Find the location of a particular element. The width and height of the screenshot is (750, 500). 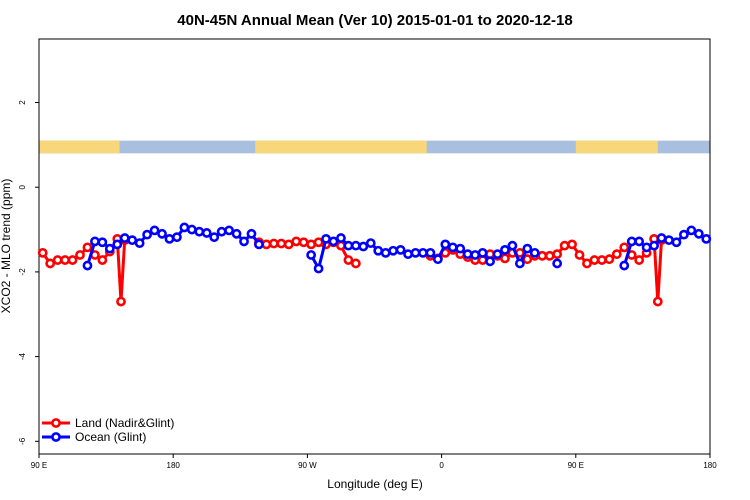

legend-label: Ocean (Glint) is located at coordinates (110, 437).